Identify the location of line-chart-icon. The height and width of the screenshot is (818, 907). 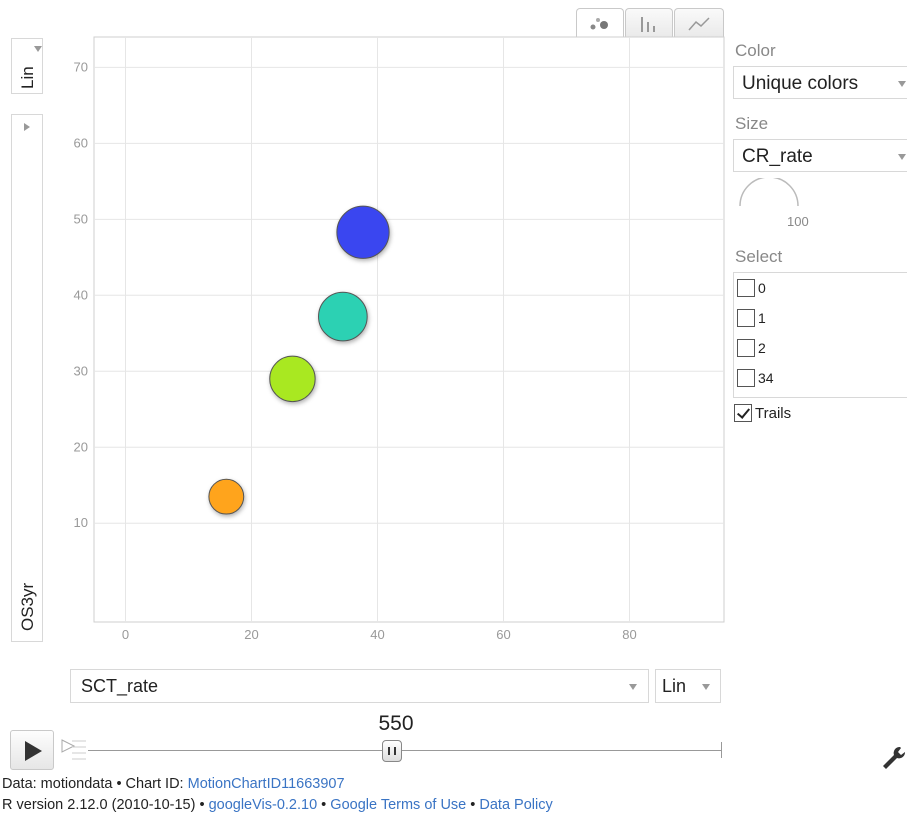
(699, 23).